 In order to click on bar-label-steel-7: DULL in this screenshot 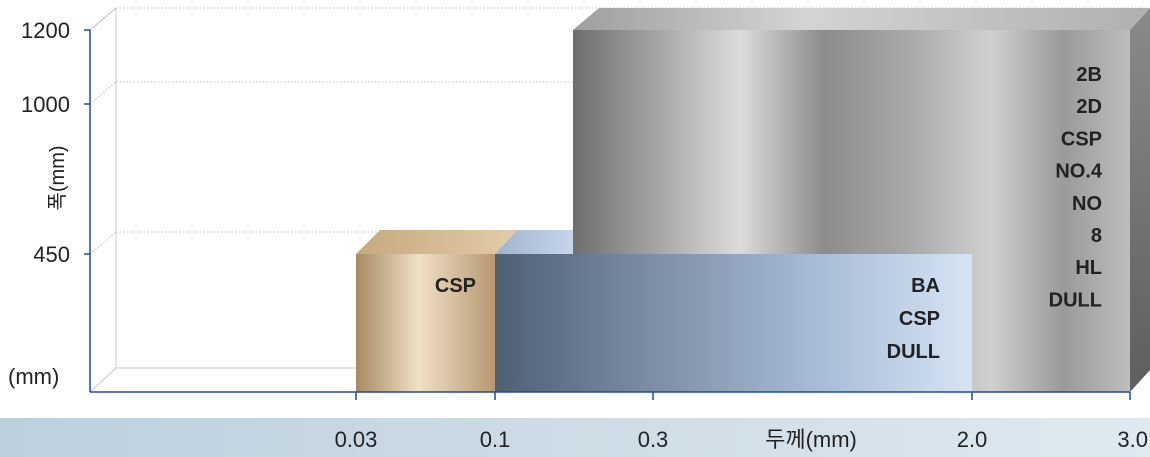, I will do `click(1075, 300)`.